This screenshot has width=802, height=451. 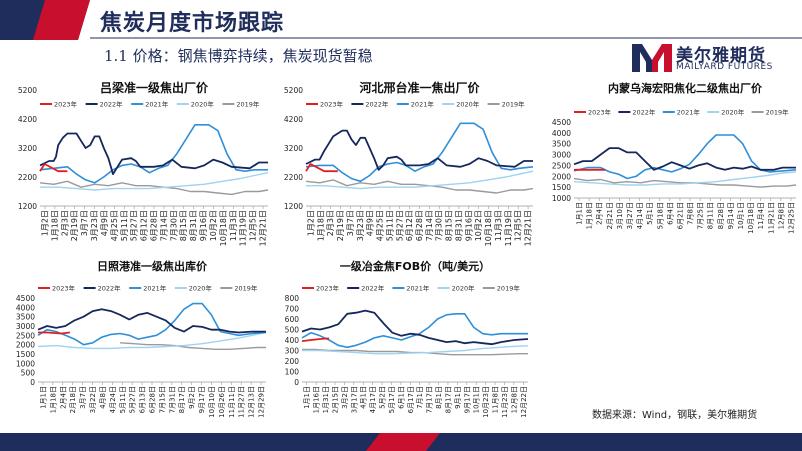 I want to click on legend-label: 2019年, so click(x=514, y=104).